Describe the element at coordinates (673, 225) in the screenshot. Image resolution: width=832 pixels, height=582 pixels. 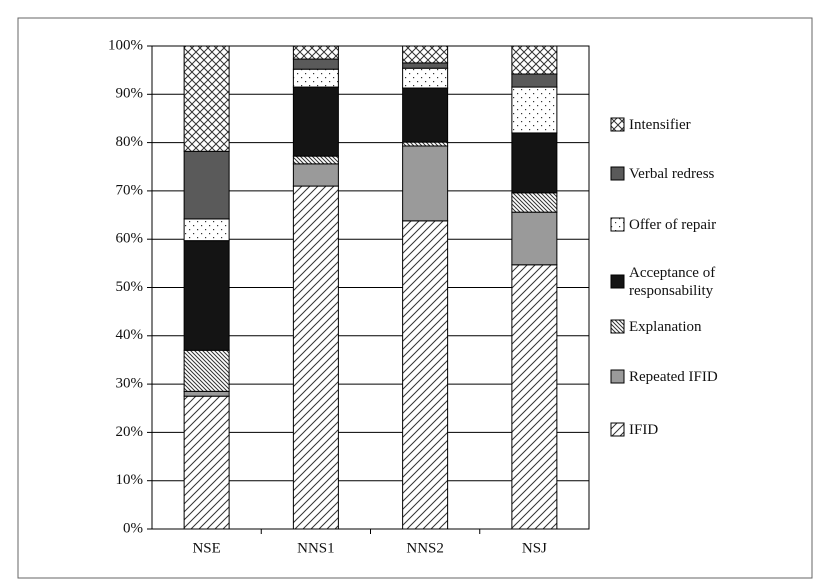
I see `legend-label: Offer of repair` at that location.